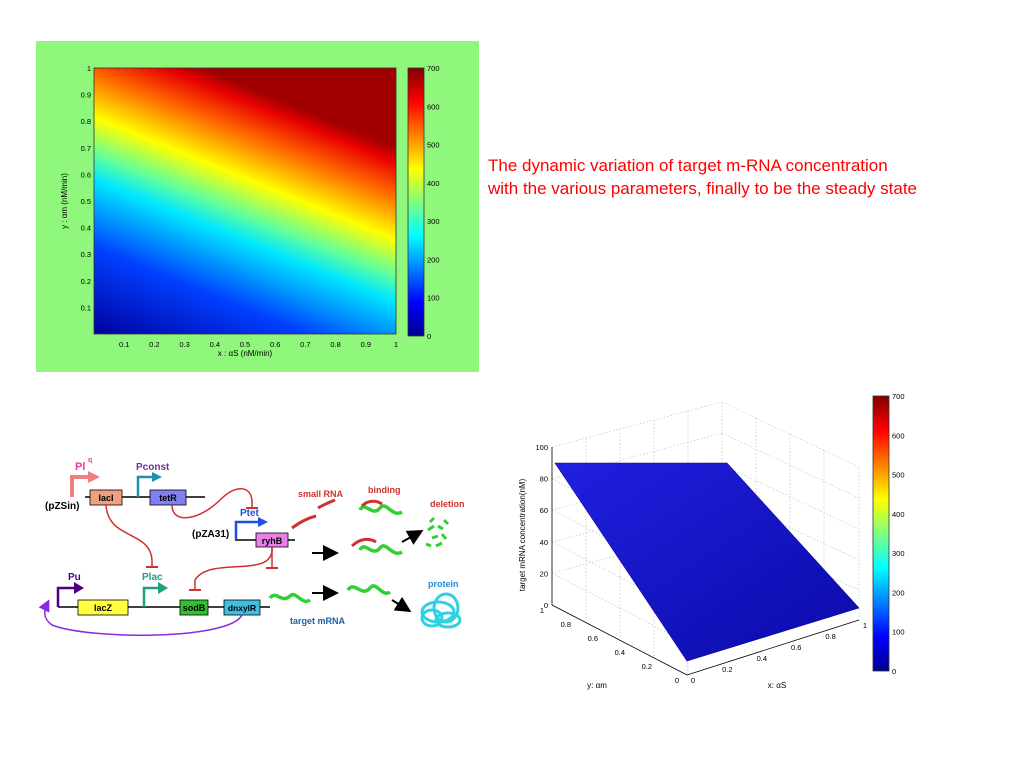  Describe the element at coordinates (396, 344) in the screenshot. I see `heatmap-xtick: 1` at that location.